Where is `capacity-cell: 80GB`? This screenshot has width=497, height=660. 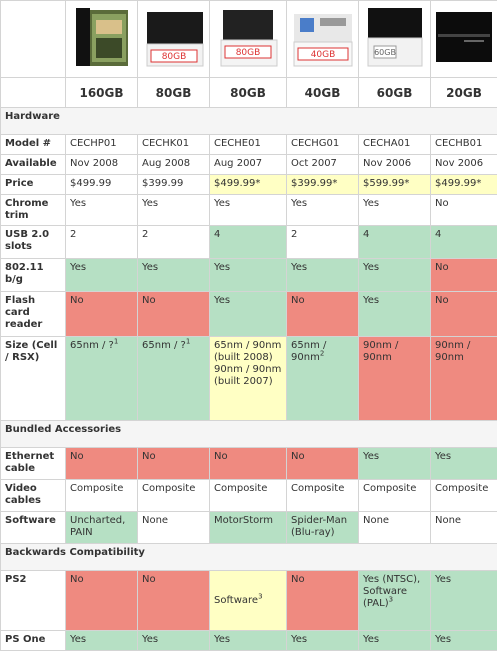 capacity-cell: 80GB is located at coordinates (173, 92).